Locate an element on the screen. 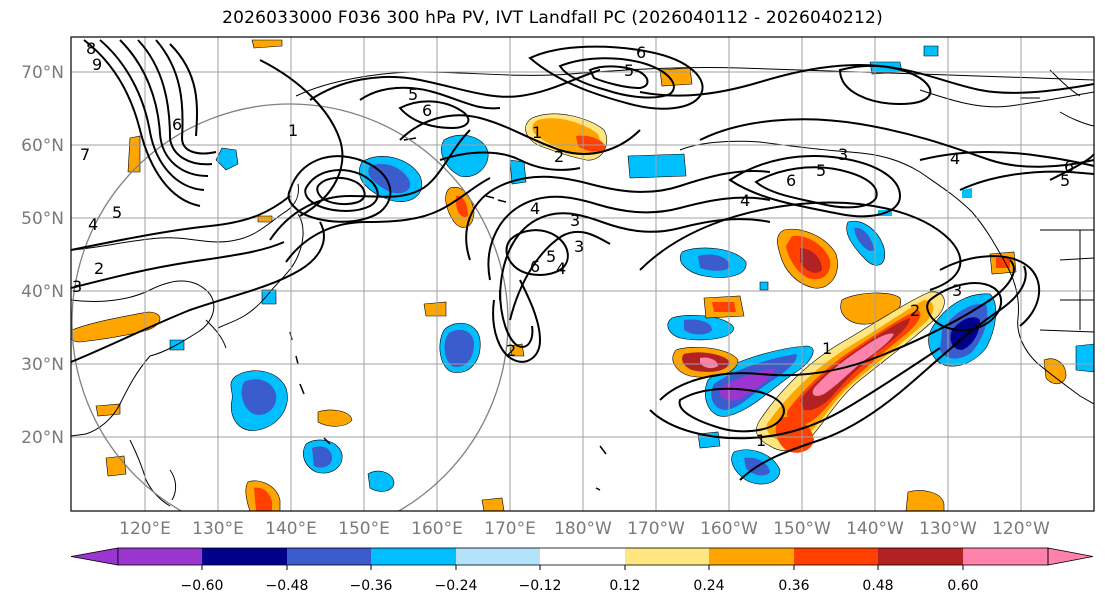 This screenshot has width=1105, height=604. colorbar-extension-low is located at coordinates (94, 556).